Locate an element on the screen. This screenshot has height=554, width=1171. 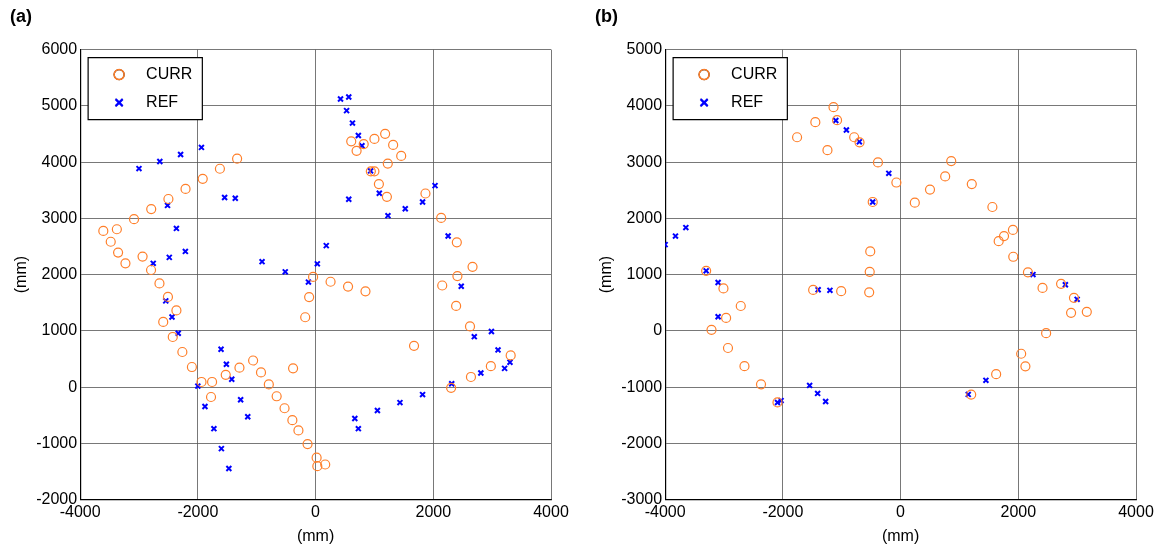
chart-title: (b) is located at coordinates (606, 15).